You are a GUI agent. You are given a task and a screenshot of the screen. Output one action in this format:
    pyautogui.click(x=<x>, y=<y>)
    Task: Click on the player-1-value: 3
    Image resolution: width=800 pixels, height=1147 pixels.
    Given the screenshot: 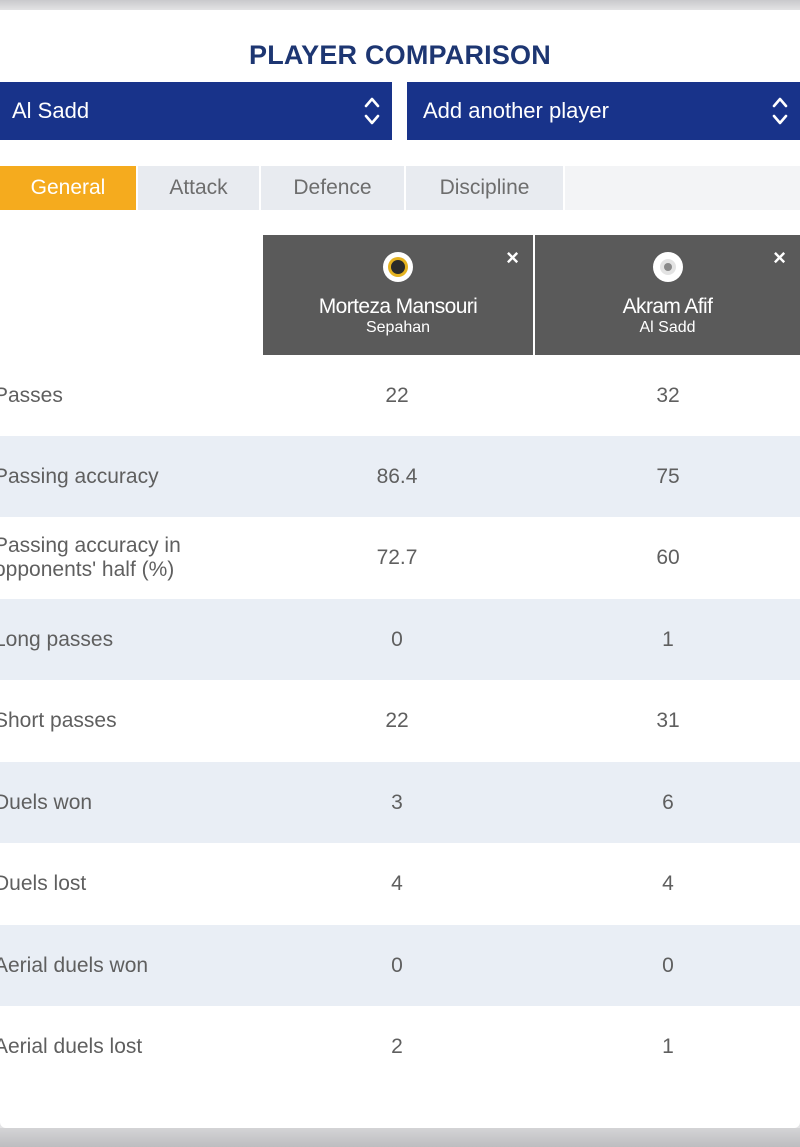 What is the action you would take?
    pyautogui.click(x=397, y=802)
    